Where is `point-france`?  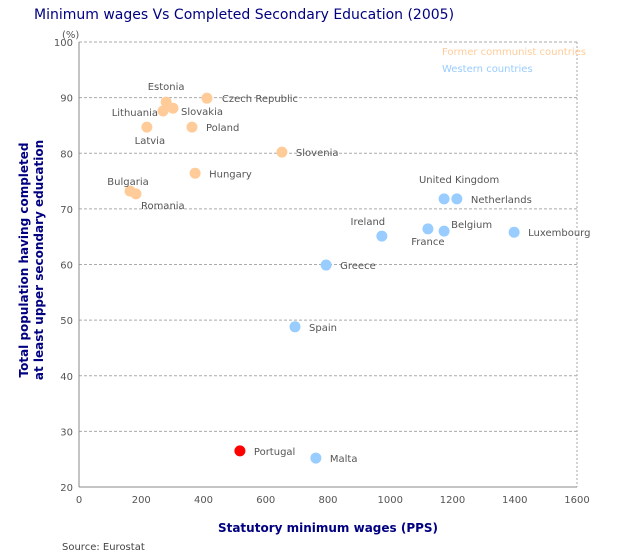
point-france is located at coordinates (428, 229).